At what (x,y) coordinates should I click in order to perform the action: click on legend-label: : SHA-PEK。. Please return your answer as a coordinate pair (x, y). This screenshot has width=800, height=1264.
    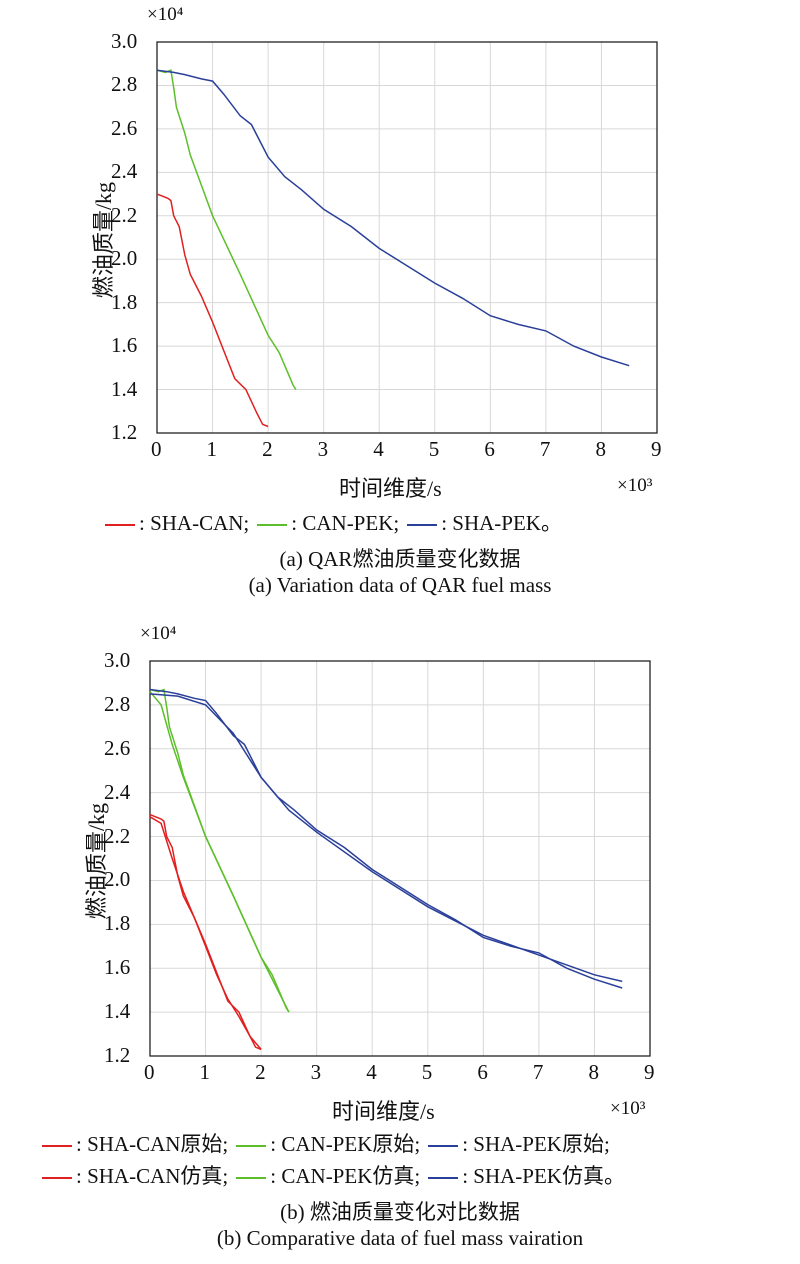
    Looking at the image, I should click on (501, 523).